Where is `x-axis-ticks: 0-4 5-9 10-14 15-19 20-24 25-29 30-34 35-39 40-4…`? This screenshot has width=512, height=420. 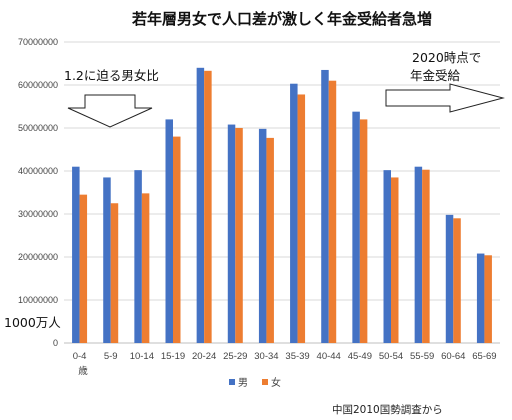
x-axis-ticks: 0-4 5-9 10-14 15-19 20-24 25-29 30-34 35-39 40-4… is located at coordinates (285, 356).